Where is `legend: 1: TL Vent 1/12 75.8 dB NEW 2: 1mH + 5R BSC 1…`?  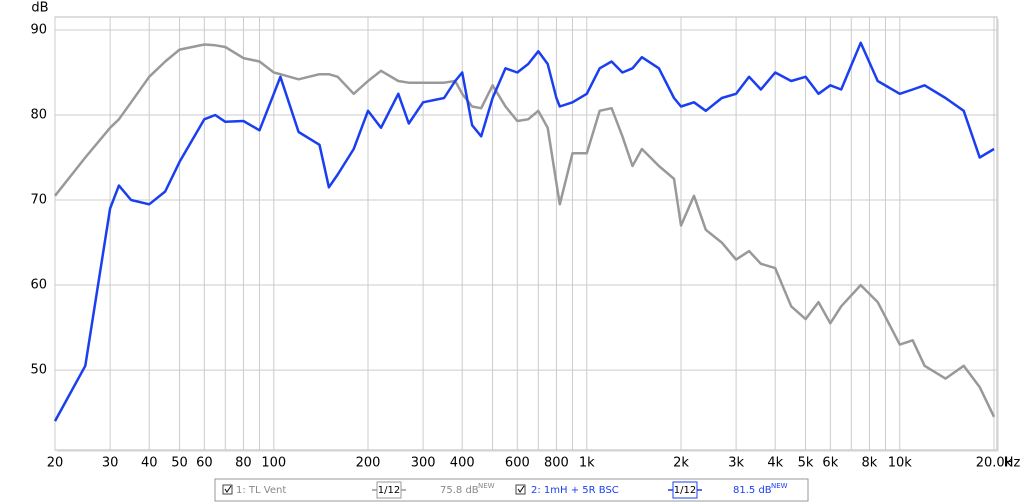 legend: 1: TL Vent 1/12 75.8 dB NEW 2: 1mH + 5R BSC 1… is located at coordinates (512, 490).